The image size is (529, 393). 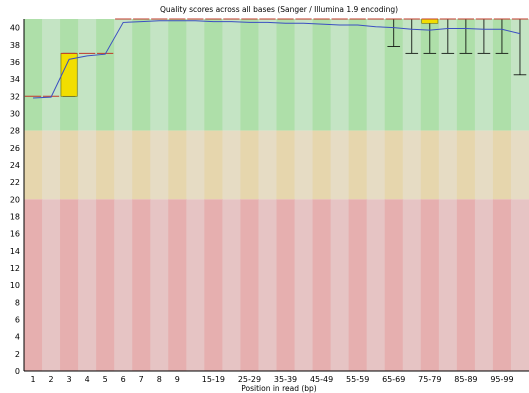 I want to click on x-tick-label-6: 7, so click(x=141, y=379).